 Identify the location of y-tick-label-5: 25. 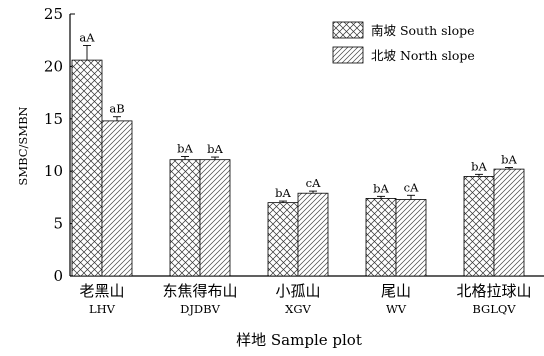
(53, 14).